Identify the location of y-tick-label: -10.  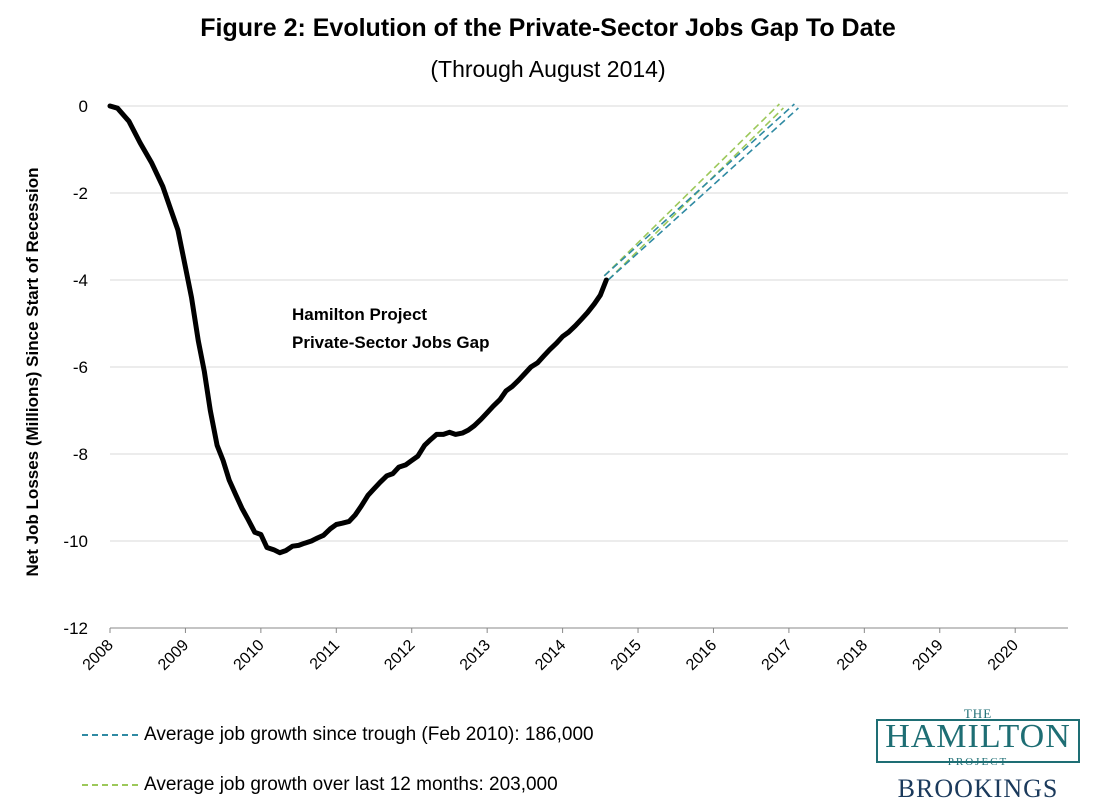
(75, 541).